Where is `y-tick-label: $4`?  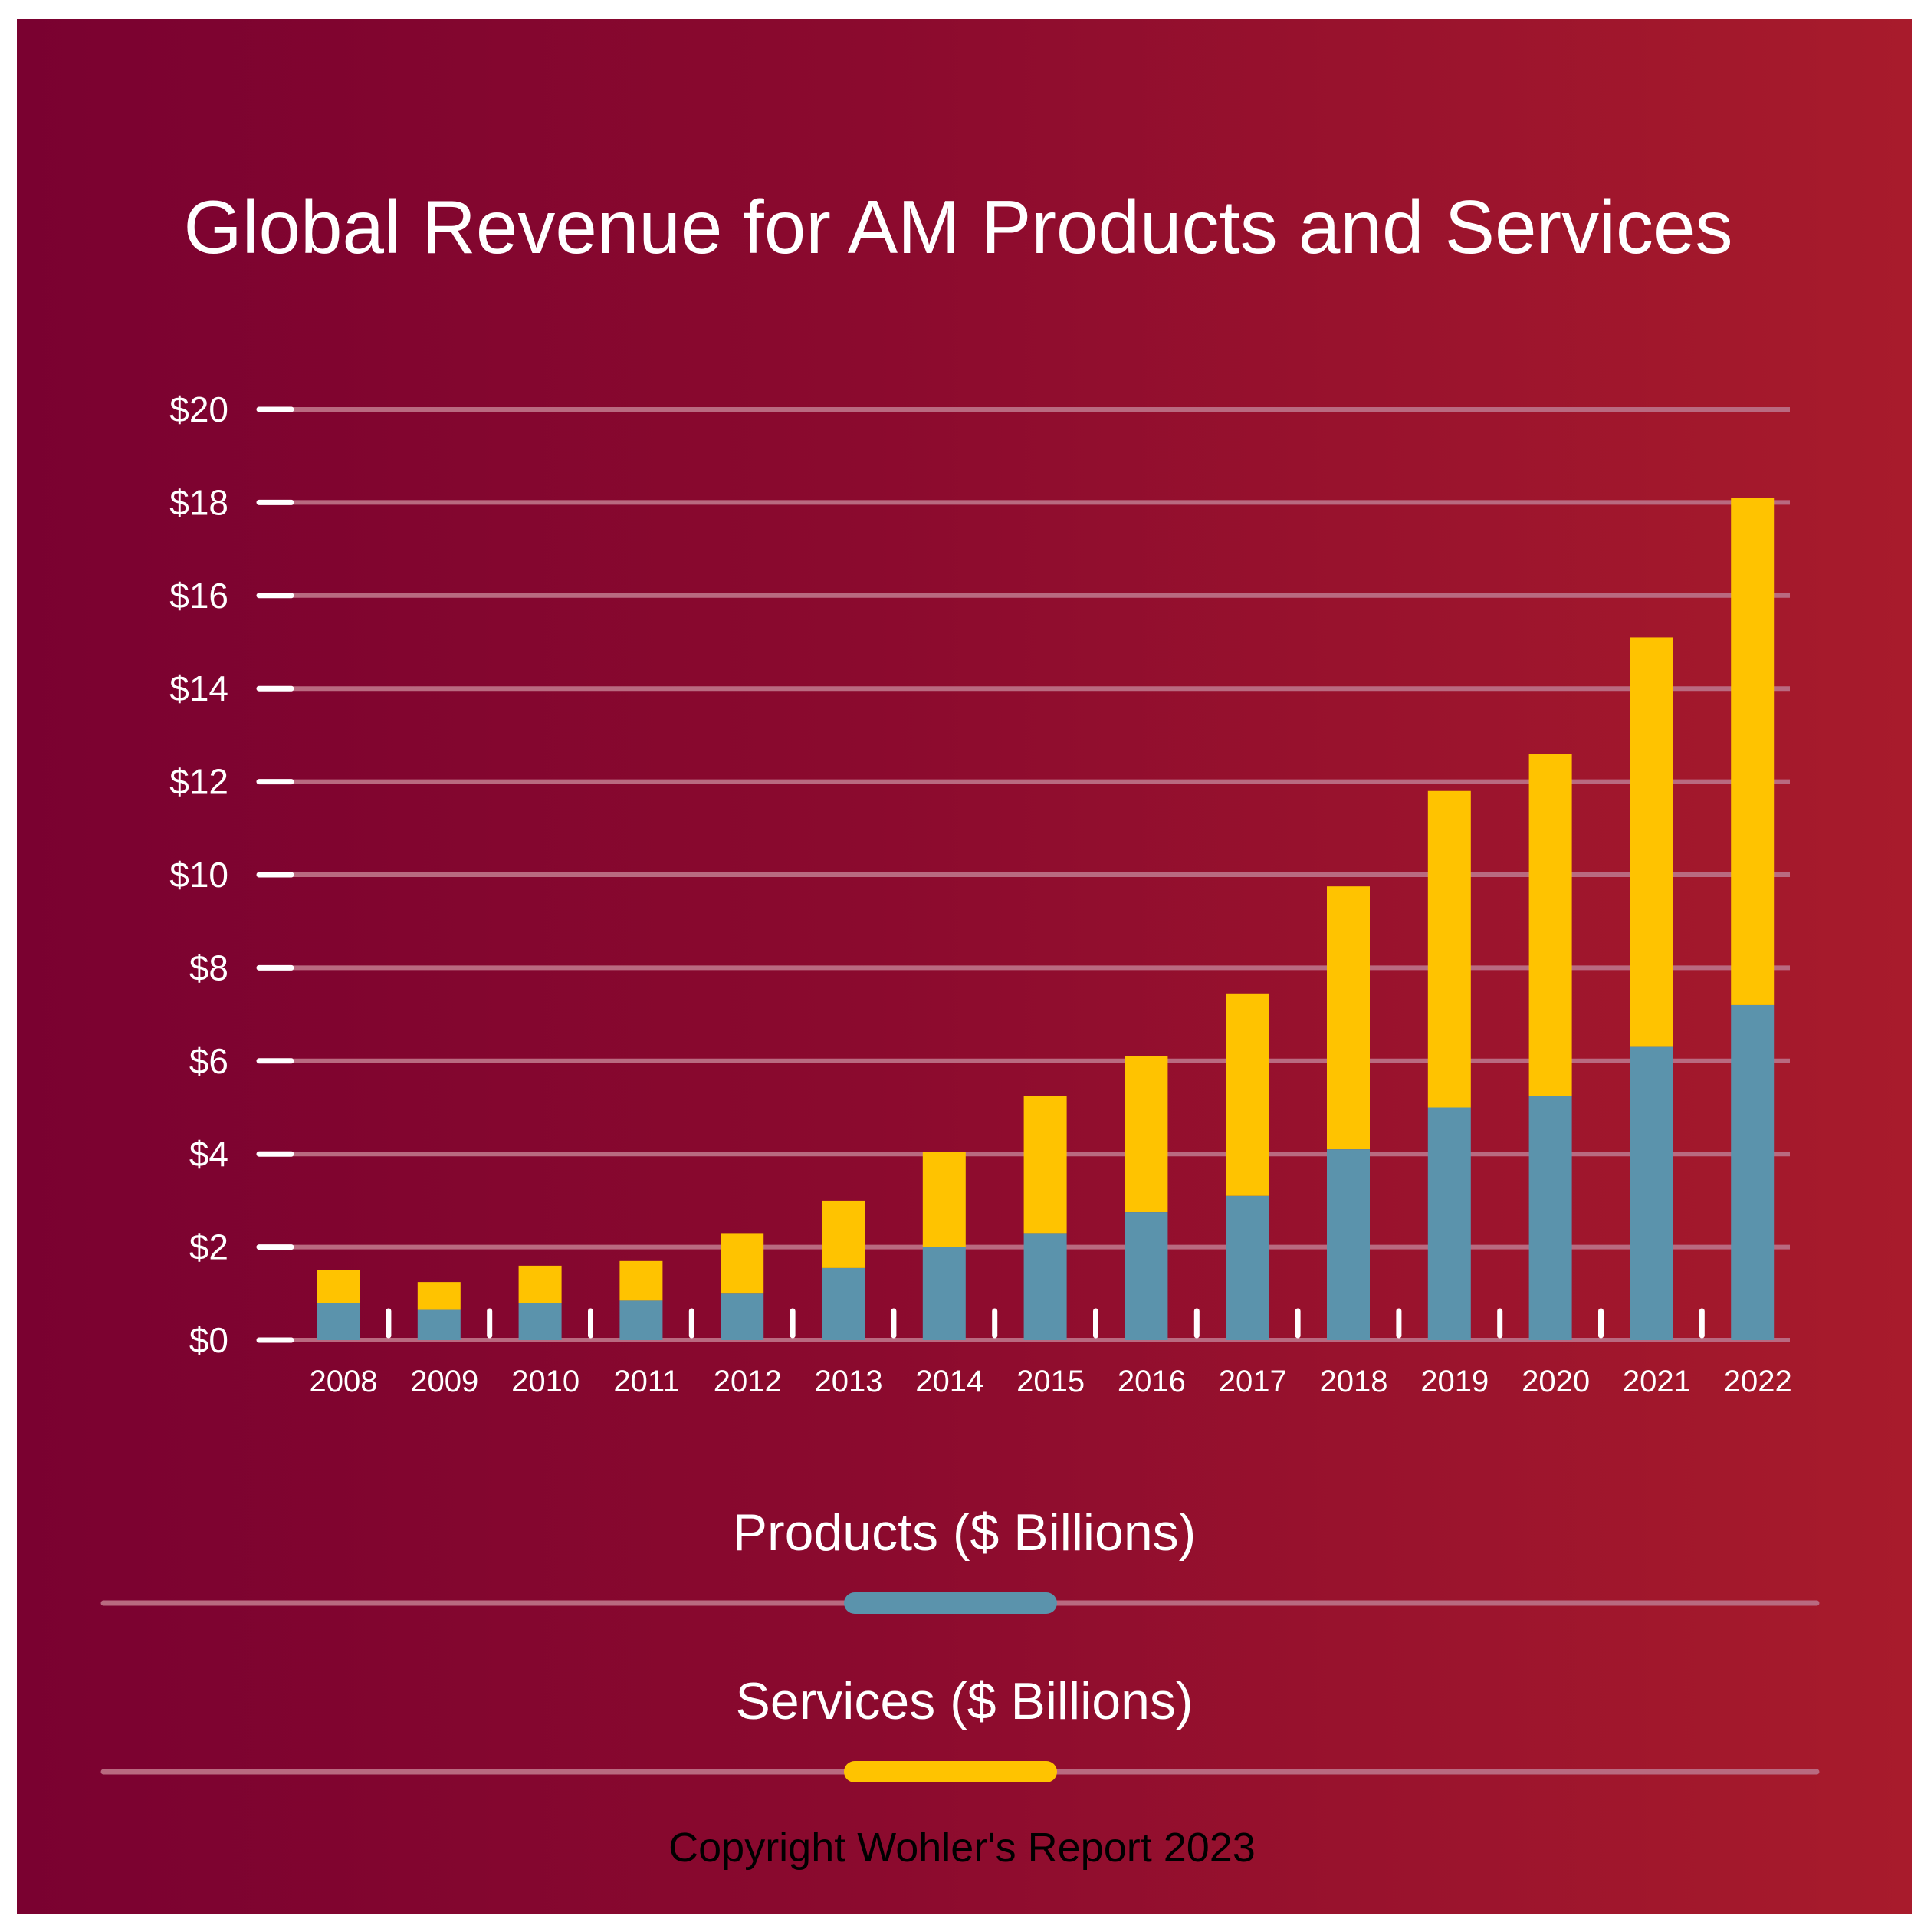
y-tick-label: $4 is located at coordinates (208, 1154).